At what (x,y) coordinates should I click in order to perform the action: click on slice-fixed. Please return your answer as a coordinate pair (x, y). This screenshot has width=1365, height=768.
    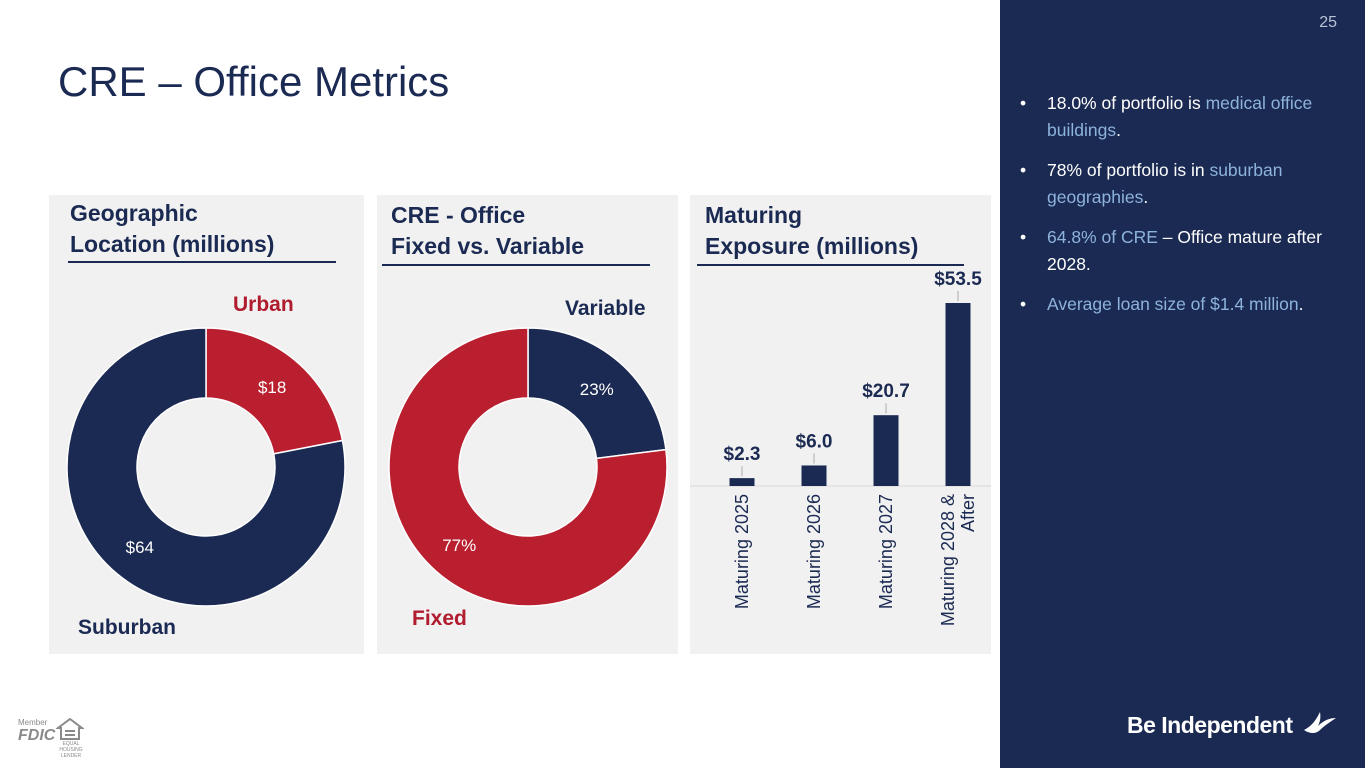
    Looking at the image, I should click on (528, 467).